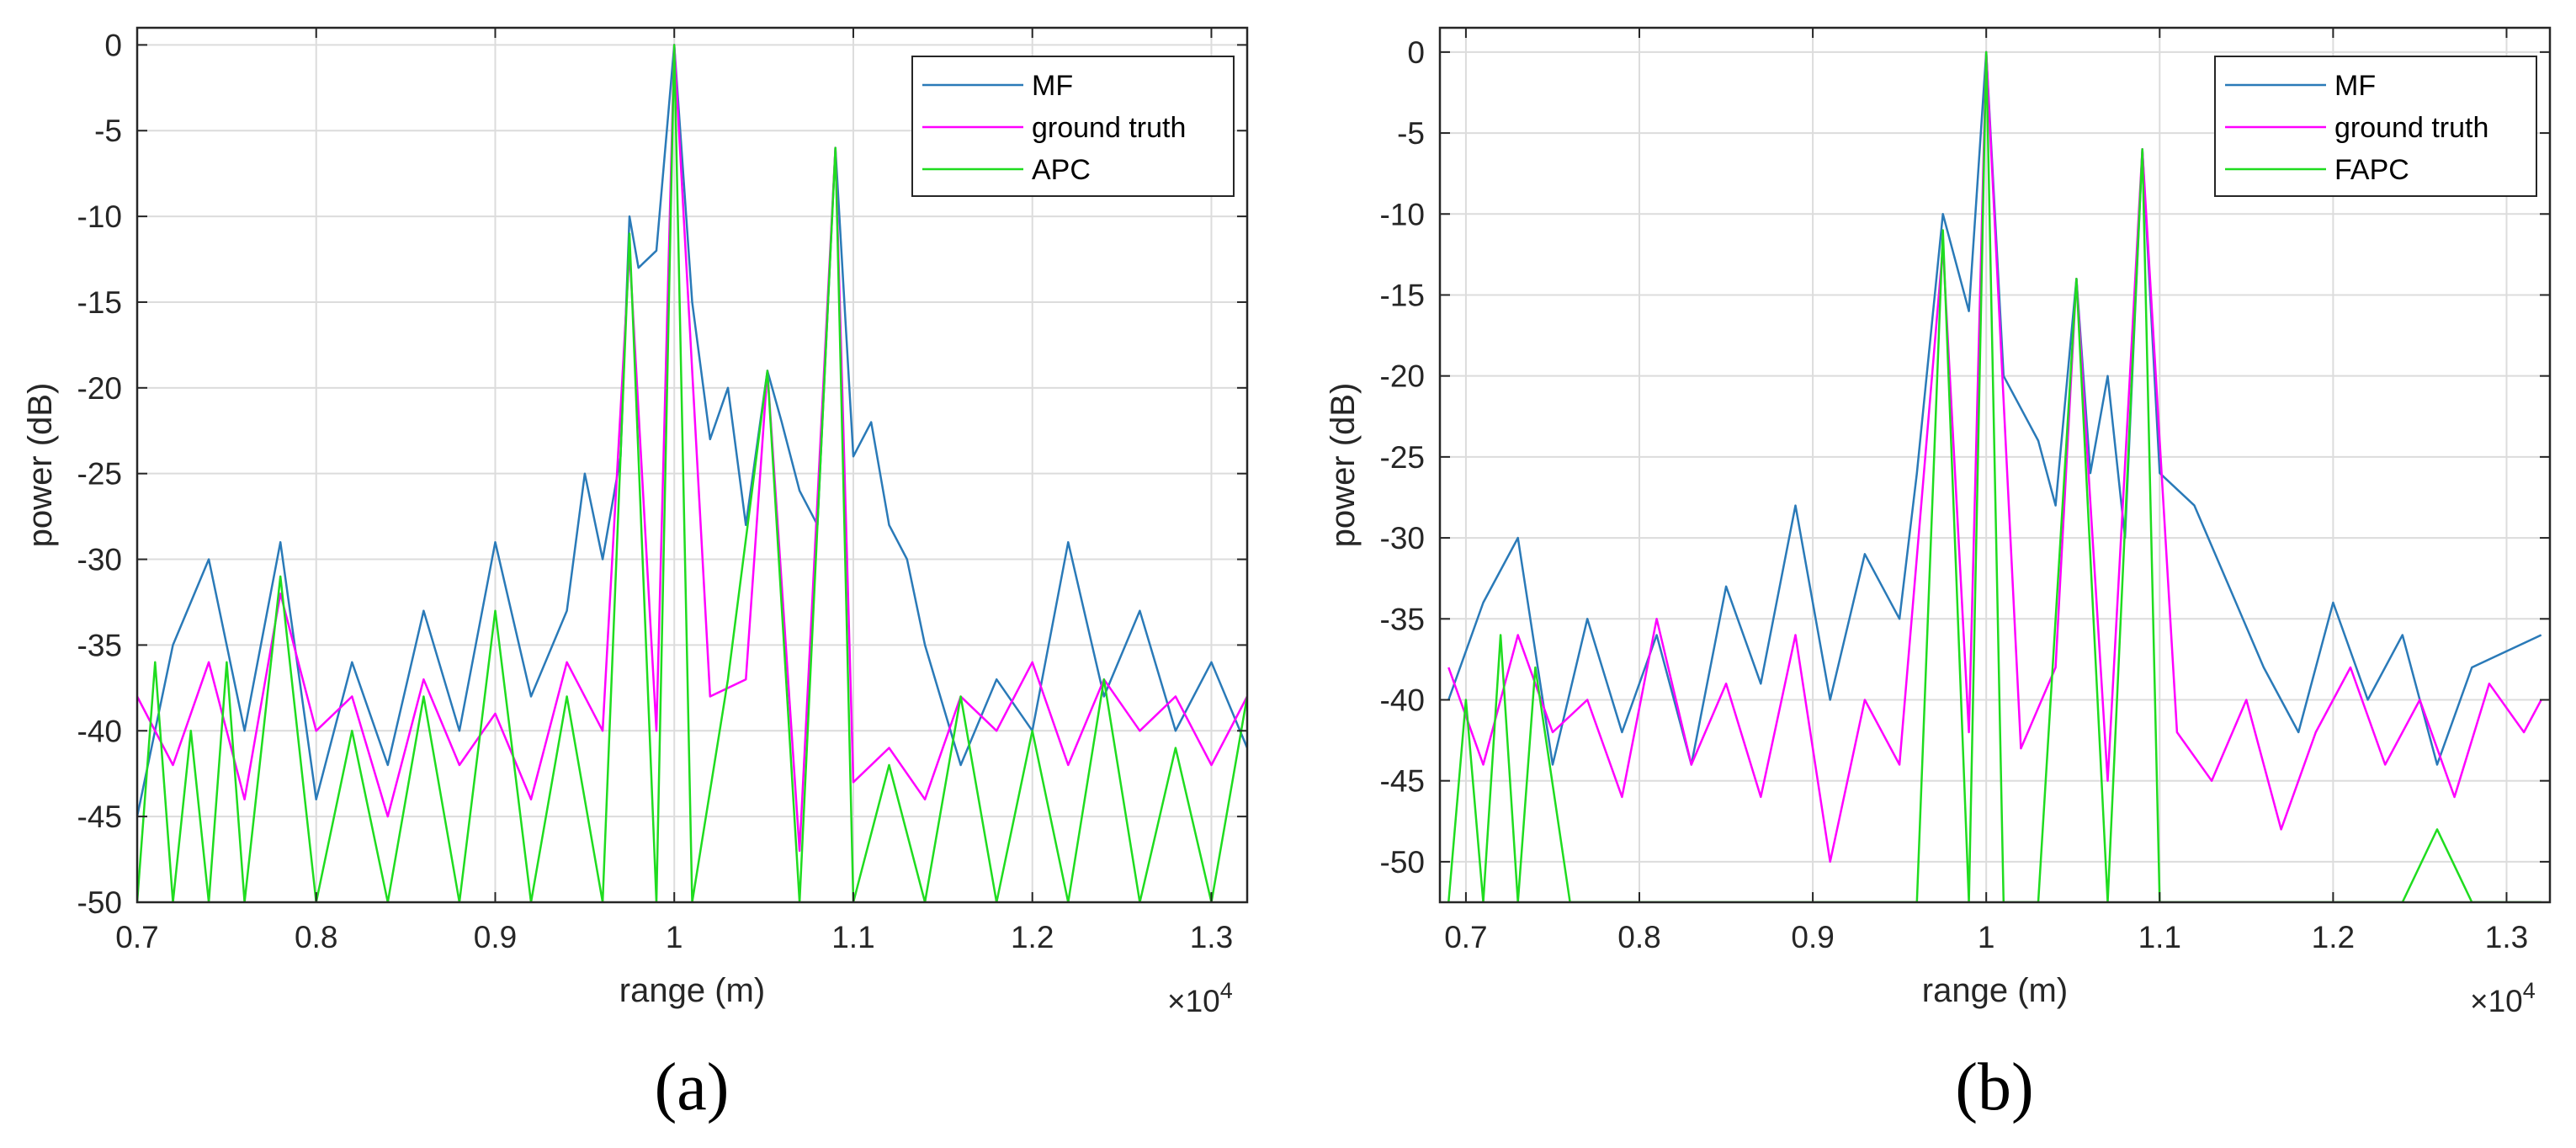 The width and height of the screenshot is (2576, 1148). Describe the element at coordinates (1061, 170) in the screenshot. I see `legend-label: APC` at that location.